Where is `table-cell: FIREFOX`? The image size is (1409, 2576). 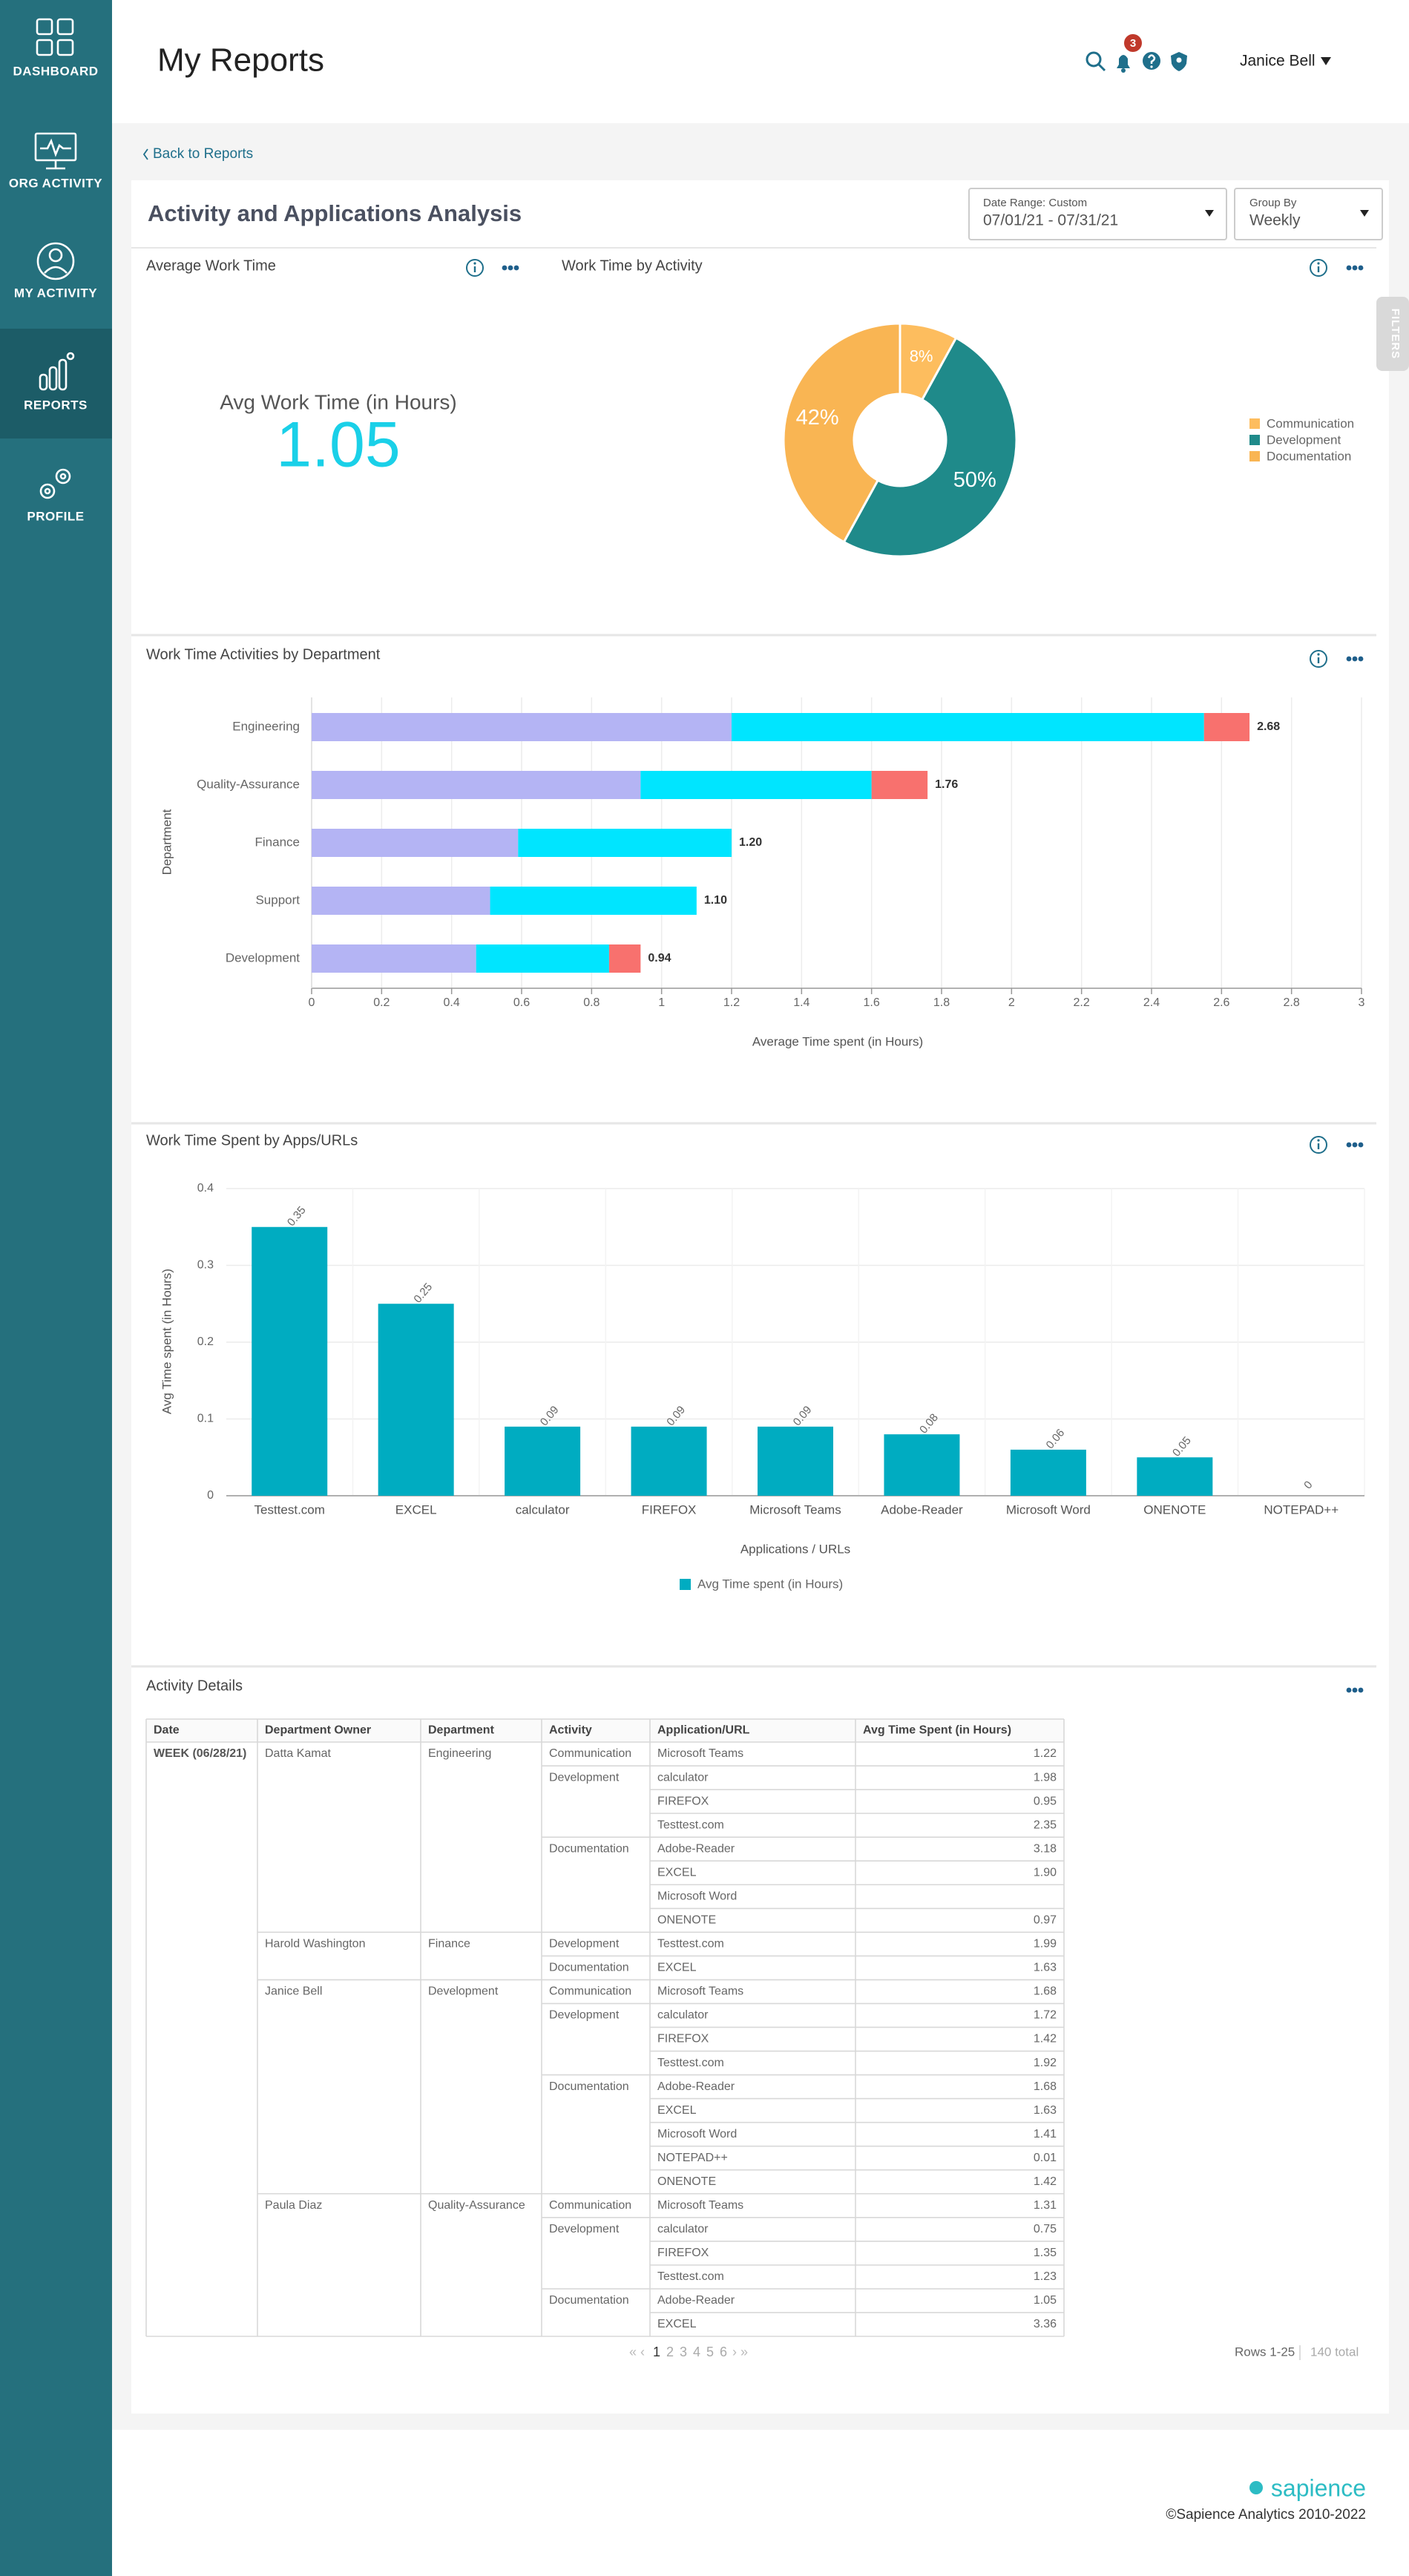
table-cell: FIREFOX is located at coordinates (683, 1801).